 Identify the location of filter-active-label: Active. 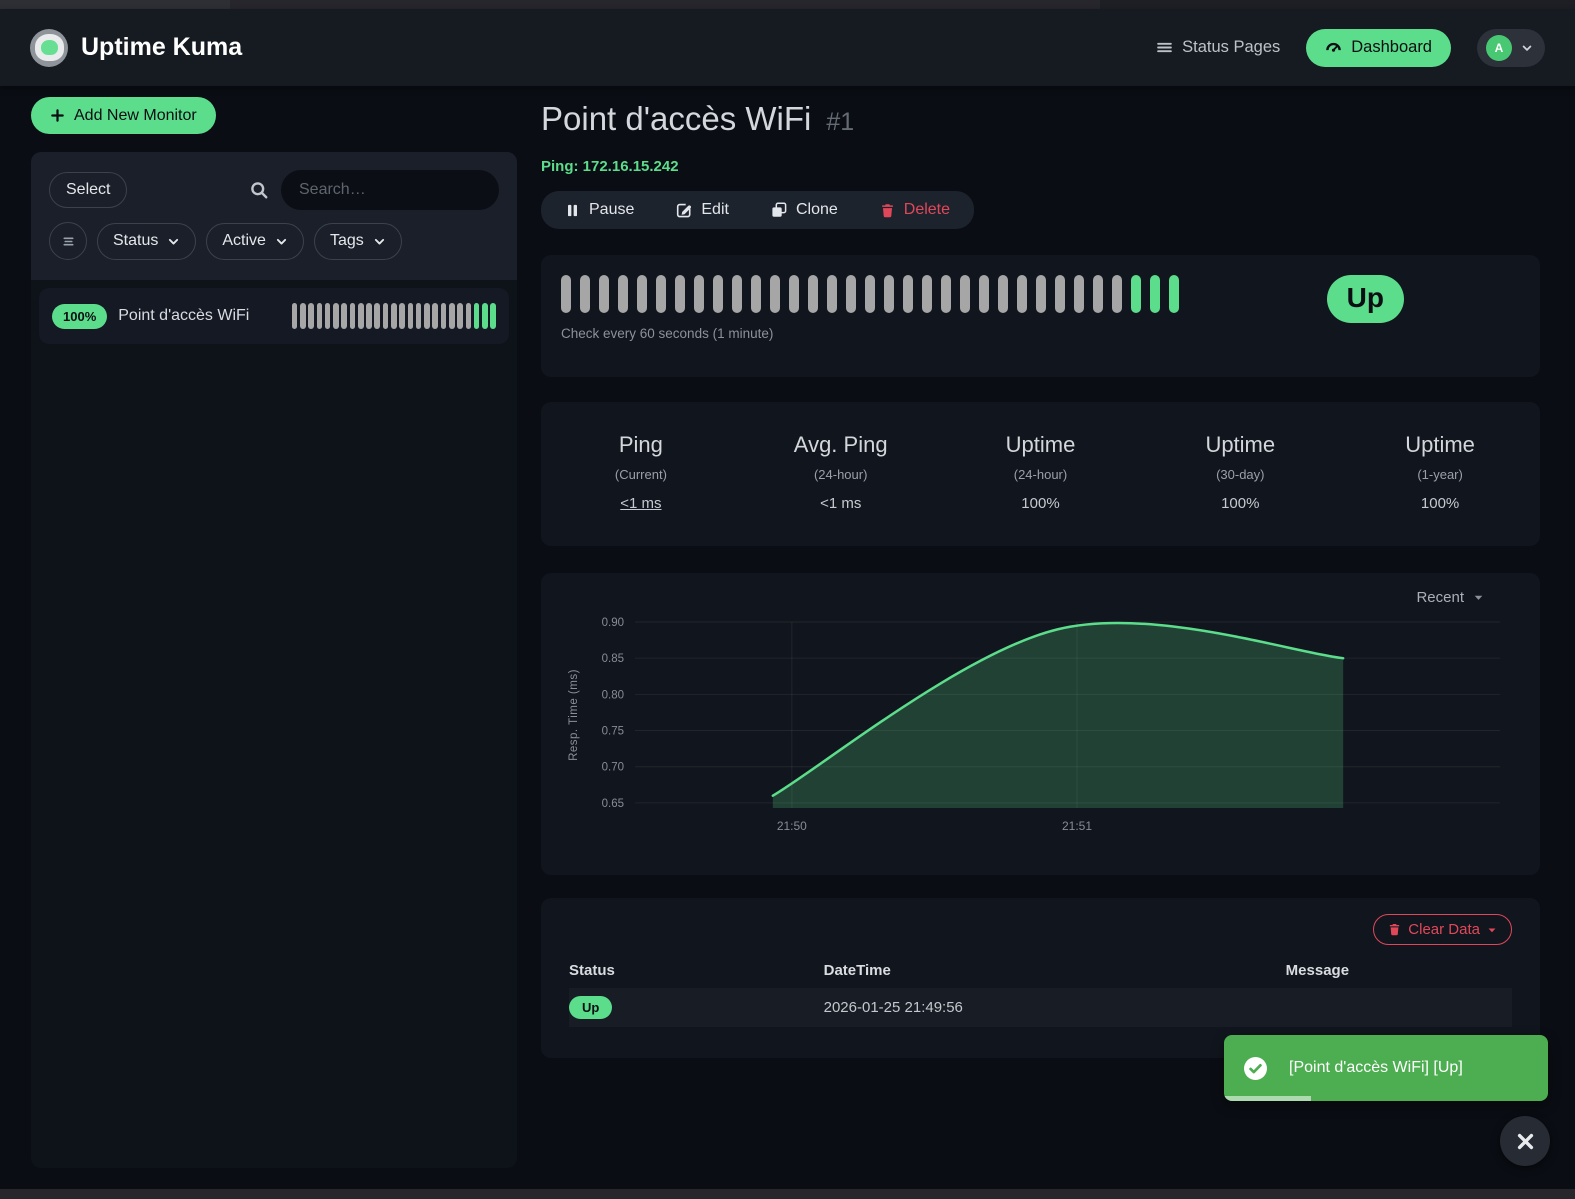
(244, 240).